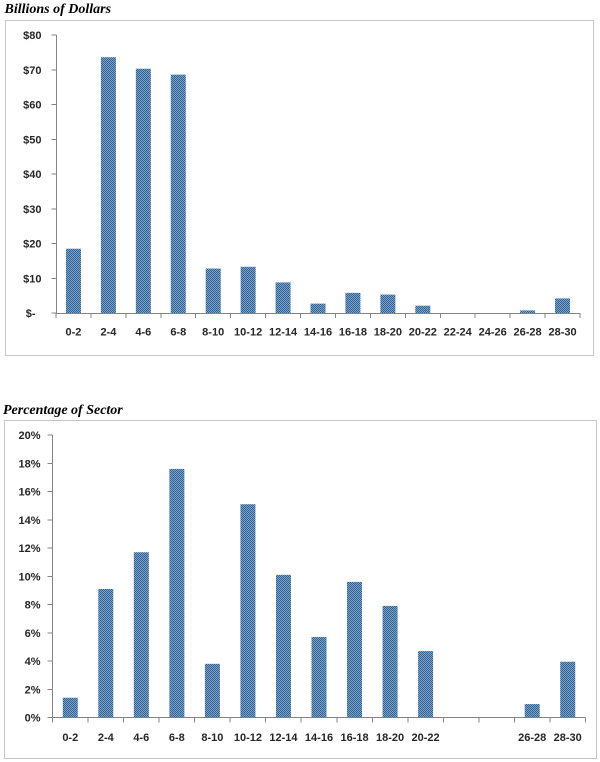 This screenshot has width=600, height=762. Describe the element at coordinates (32, 71) in the screenshot. I see `svg-text: $70` at that location.